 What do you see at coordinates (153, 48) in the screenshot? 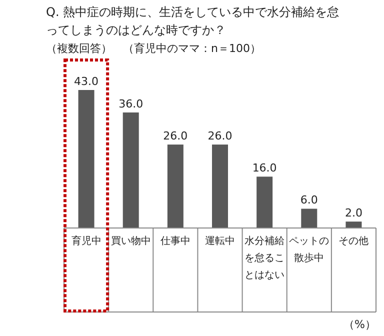
I see `chart-subtitle: （複数回答） （育児中のママ：n＝100）` at bounding box center [153, 48].